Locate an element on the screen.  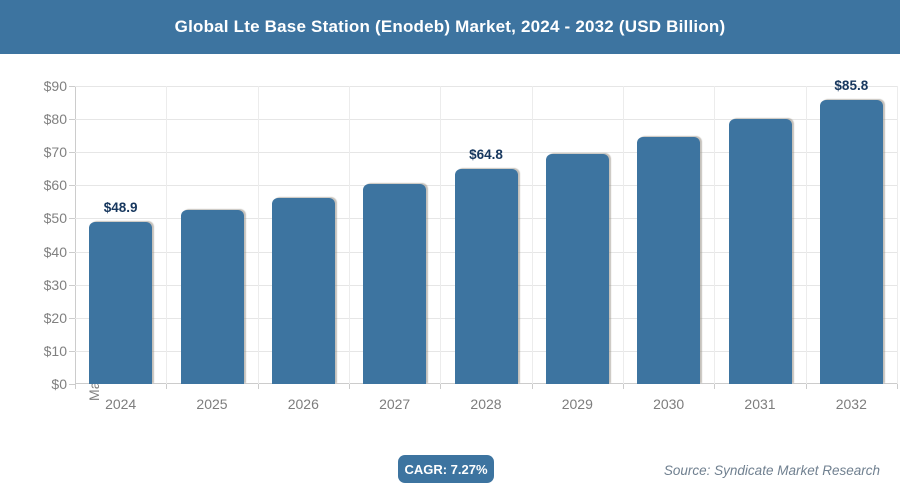
cagr-badge: CAGR: 7.27% is located at coordinates (446, 469).